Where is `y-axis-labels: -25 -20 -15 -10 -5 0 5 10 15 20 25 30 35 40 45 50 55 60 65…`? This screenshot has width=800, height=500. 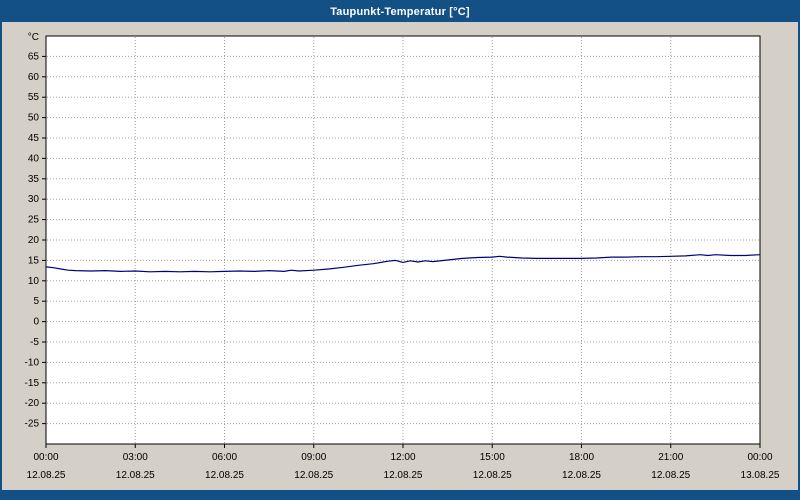
y-axis-labels: -25 -20 -15 -10 -5 0 5 10 15 20 25 30 35 40 45 50 55 60 65… is located at coordinates (35, 231).